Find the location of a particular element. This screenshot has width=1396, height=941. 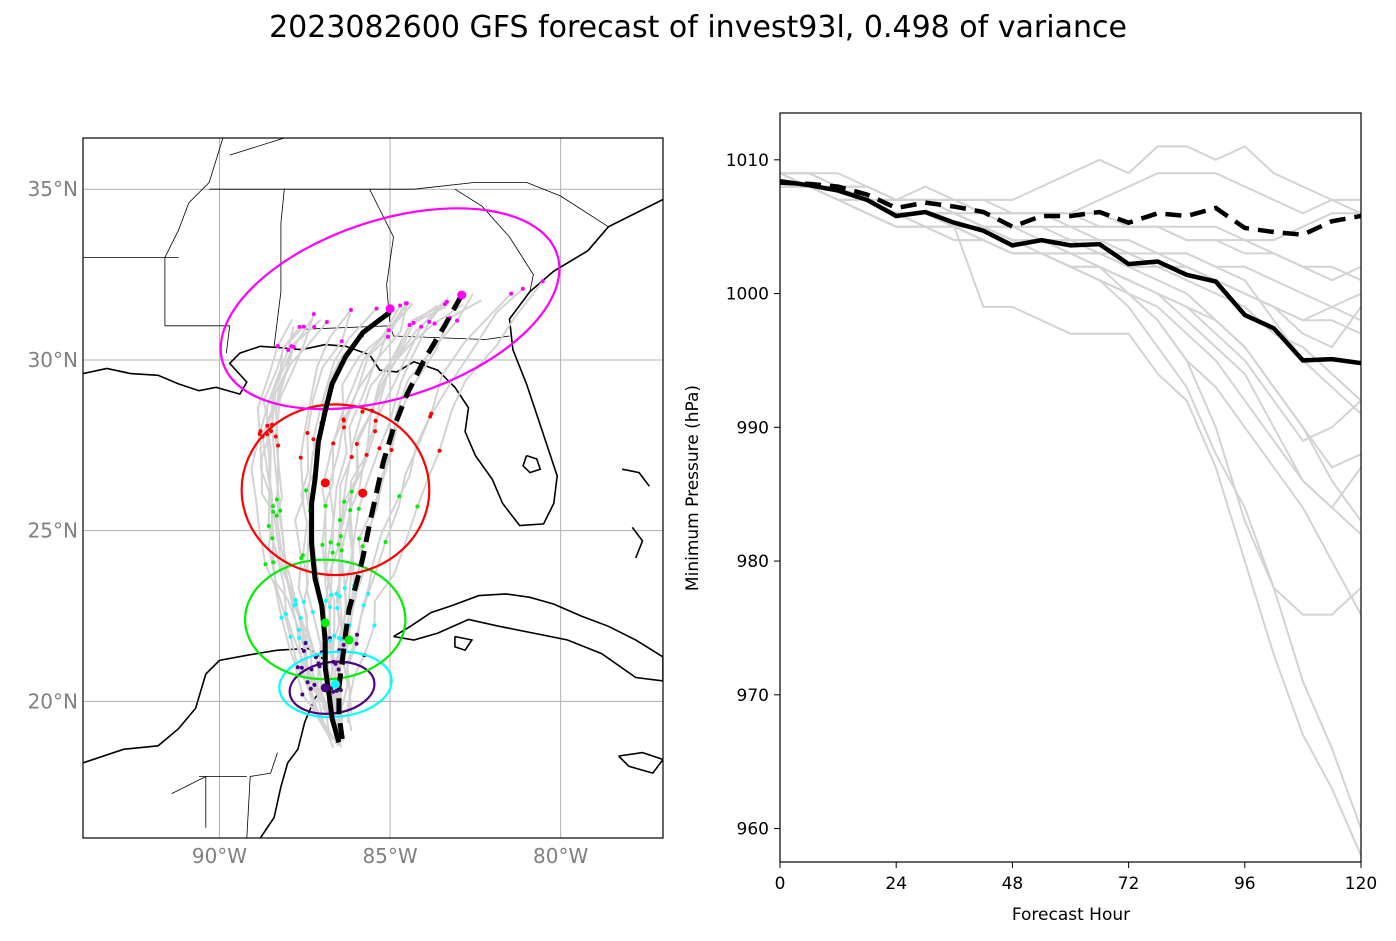

dashed-mean-track is located at coordinates (400, 516).